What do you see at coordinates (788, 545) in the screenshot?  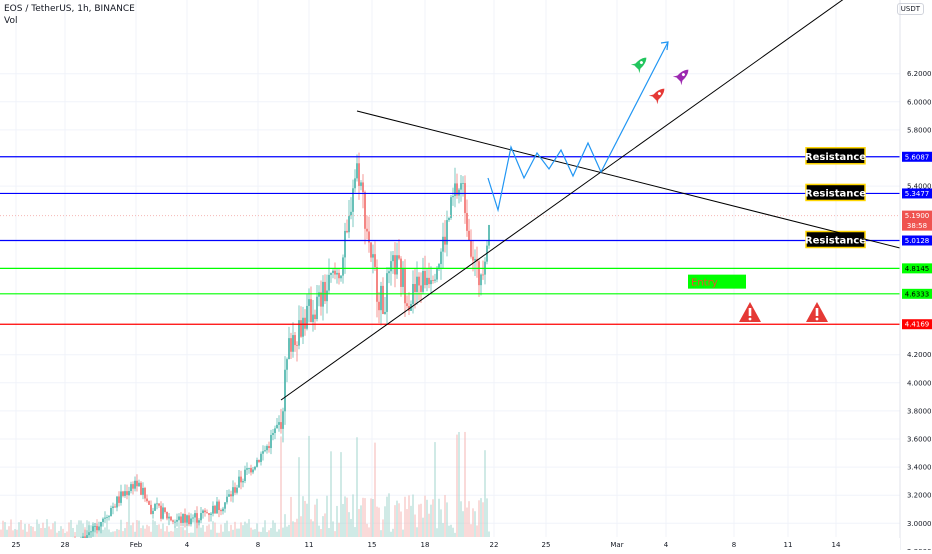 I see `time-tick-label: 11` at bounding box center [788, 545].